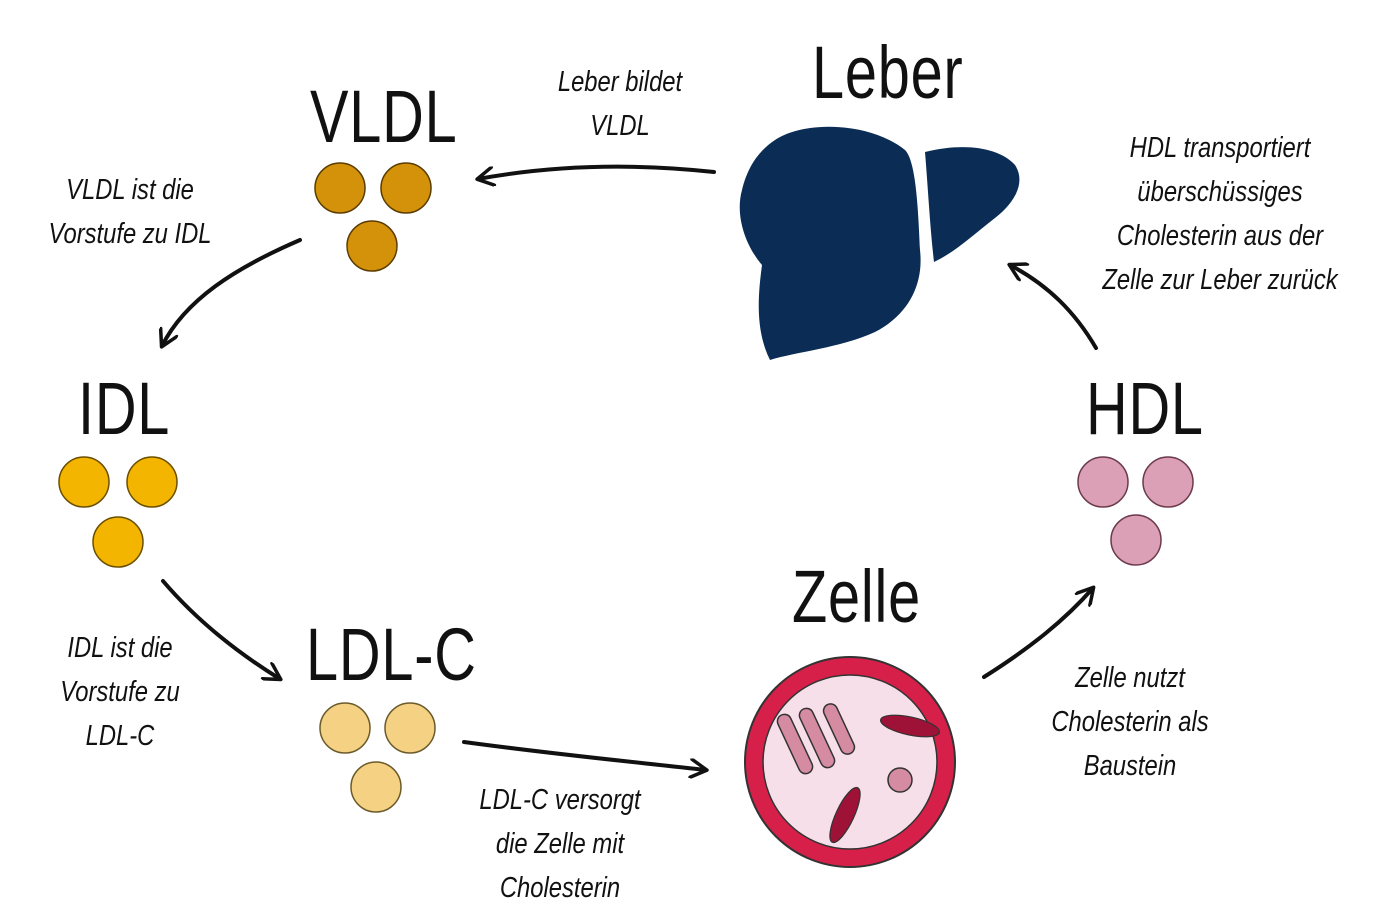  Describe the element at coordinates (620, 104) in the screenshot. I see `annotation-leber-vldl: Leber bildet VLDL` at that location.